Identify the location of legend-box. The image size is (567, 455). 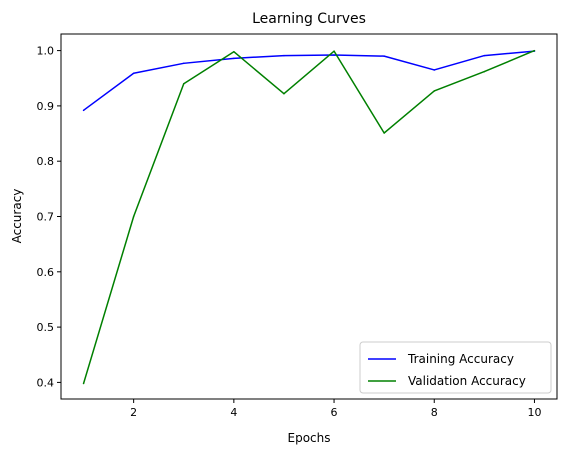
(455, 367).